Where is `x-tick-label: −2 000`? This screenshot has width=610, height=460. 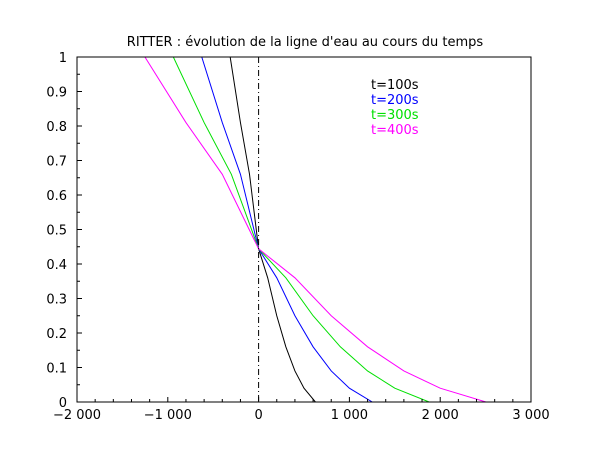
x-tick-label: −2 000 is located at coordinates (77, 415).